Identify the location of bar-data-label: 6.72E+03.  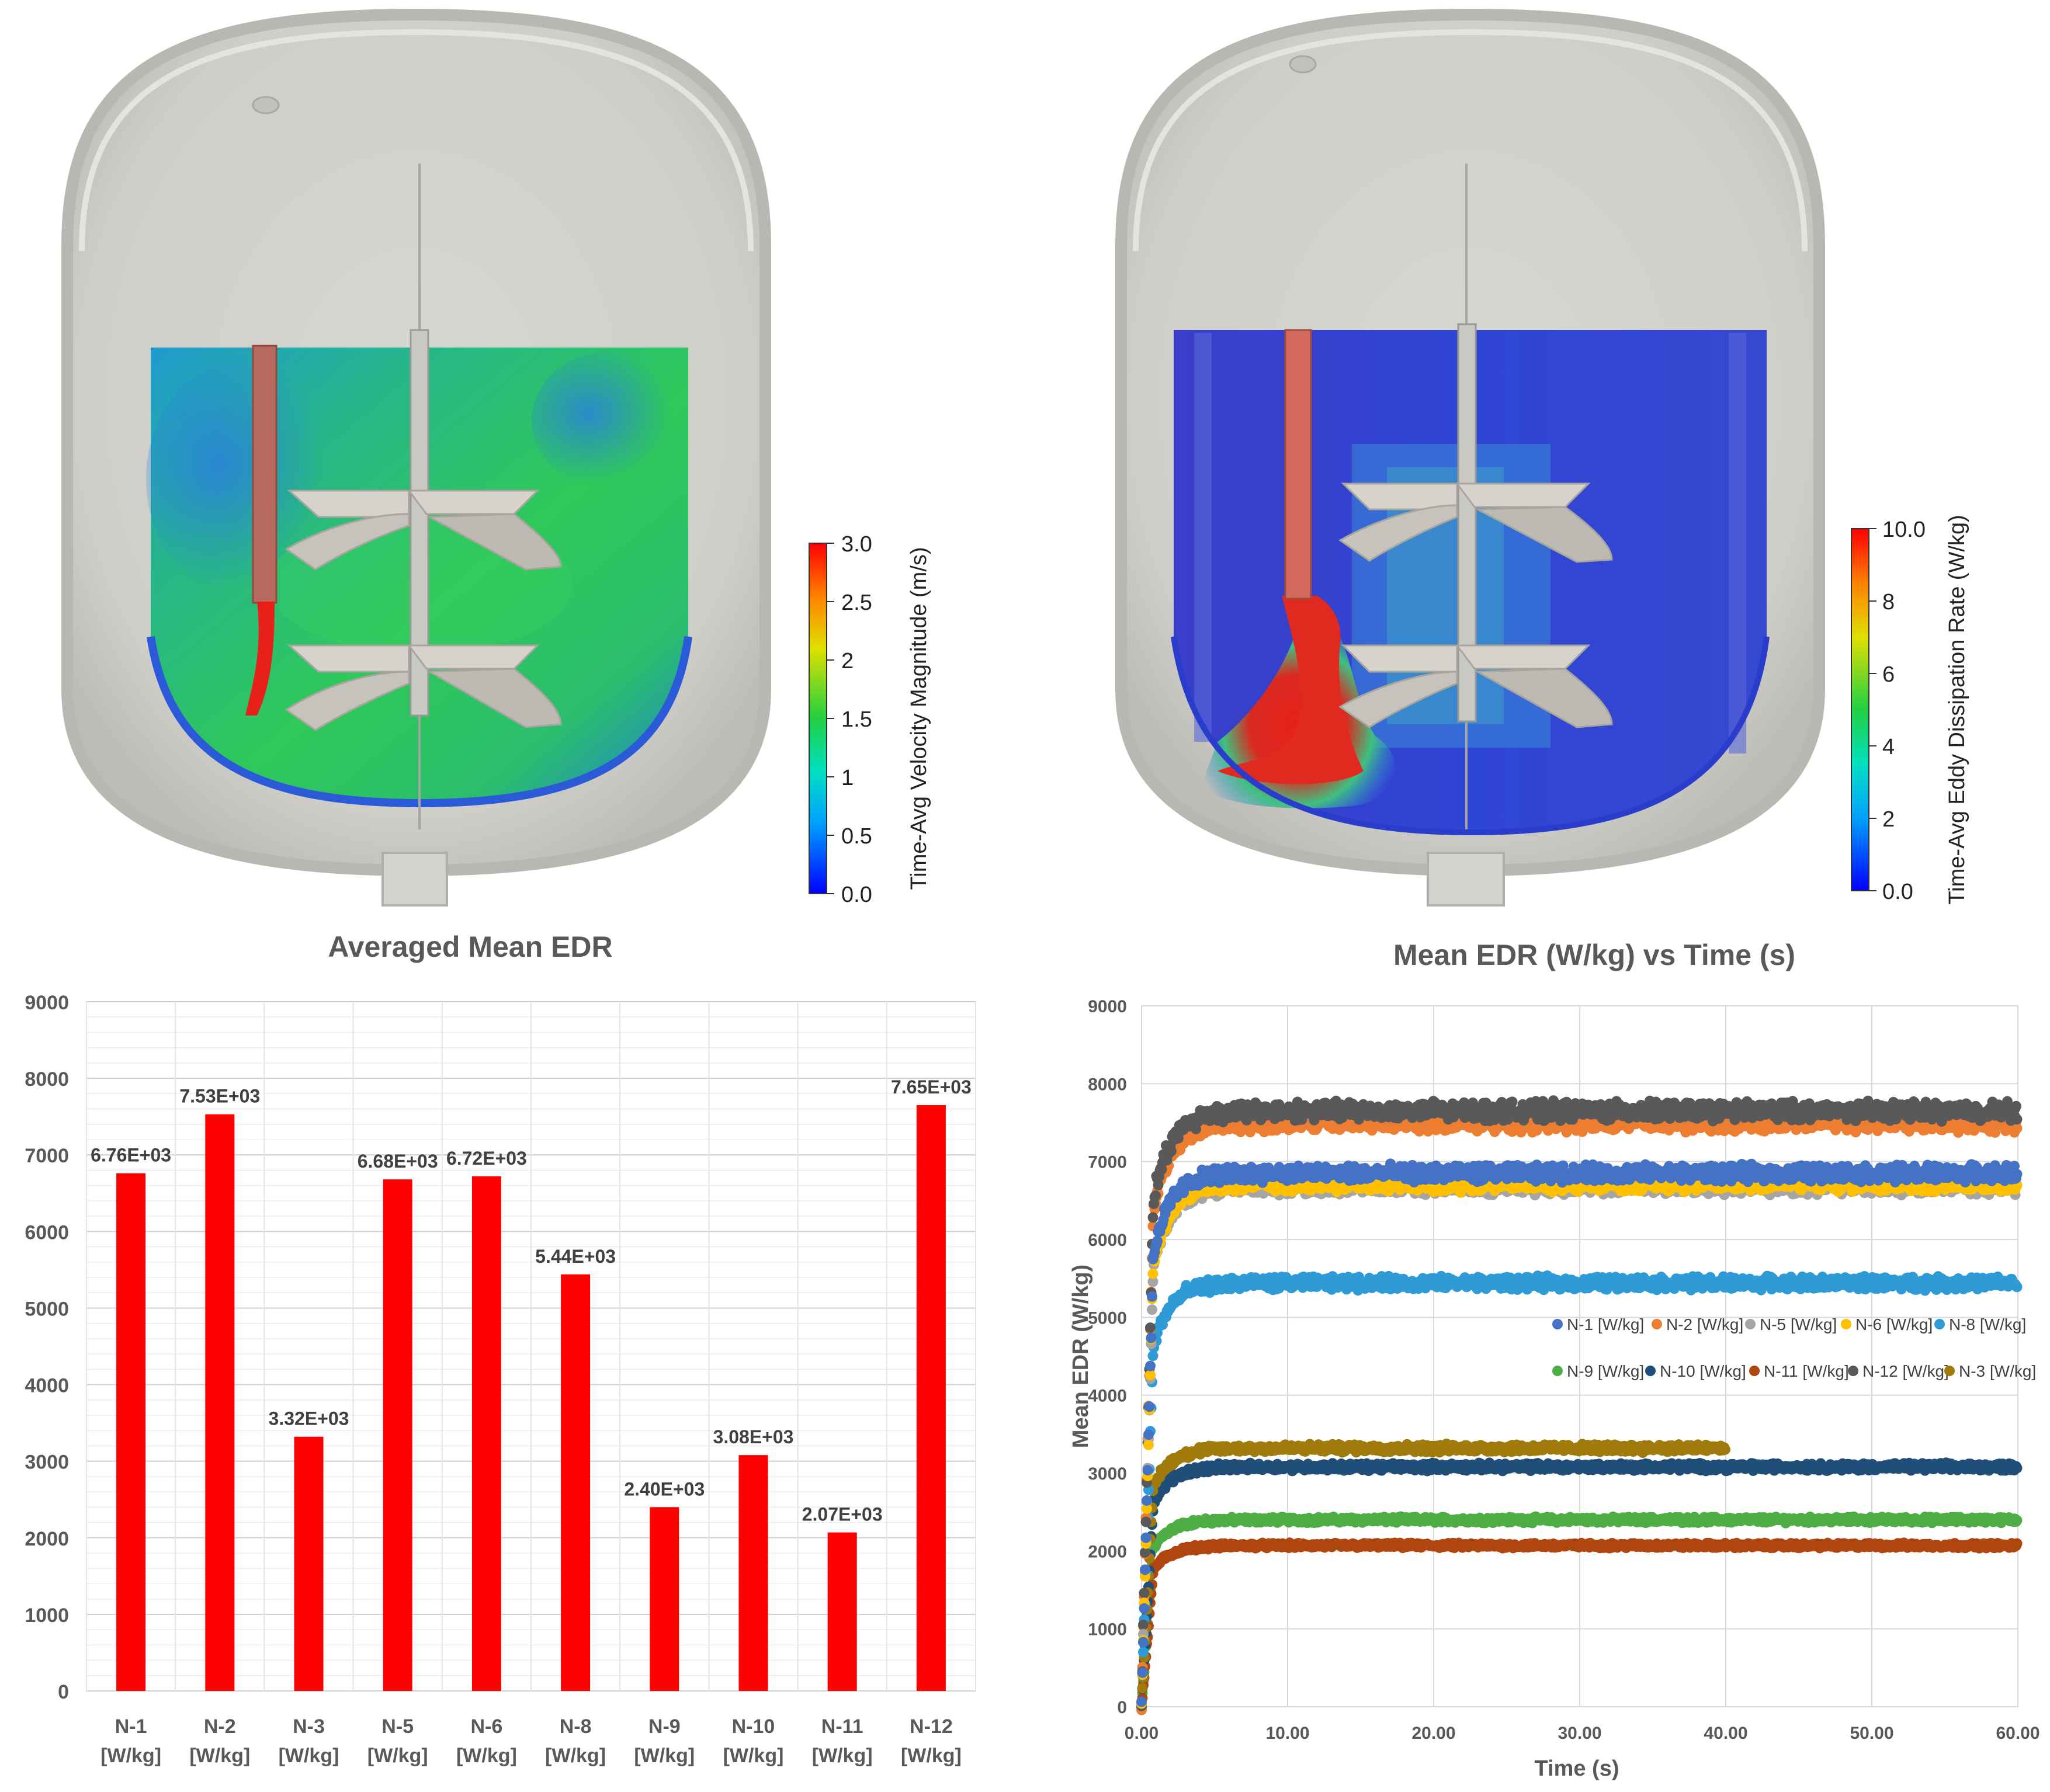
(486, 1158).